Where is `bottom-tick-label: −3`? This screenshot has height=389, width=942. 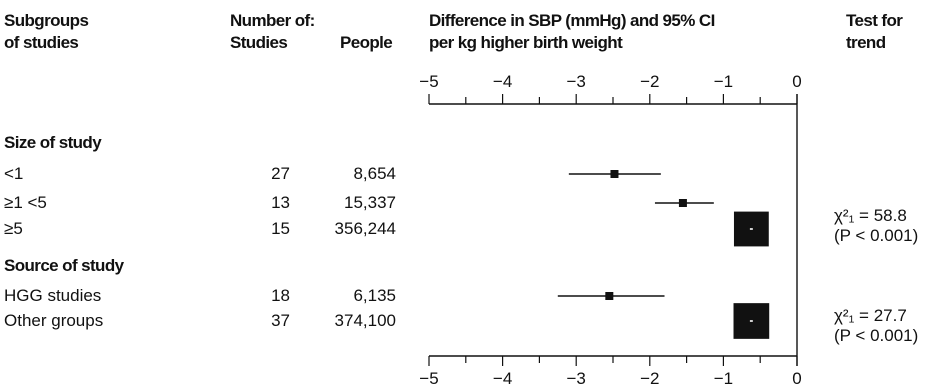
bottom-tick-label: −3 is located at coordinates (576, 378).